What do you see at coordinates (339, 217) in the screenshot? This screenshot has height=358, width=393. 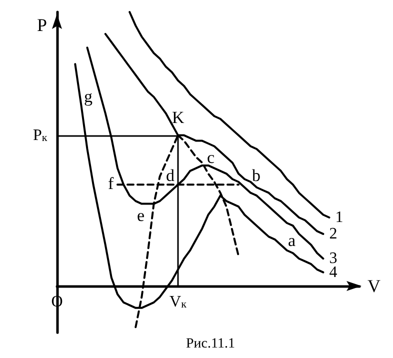 I see `series-label: 1` at bounding box center [339, 217].